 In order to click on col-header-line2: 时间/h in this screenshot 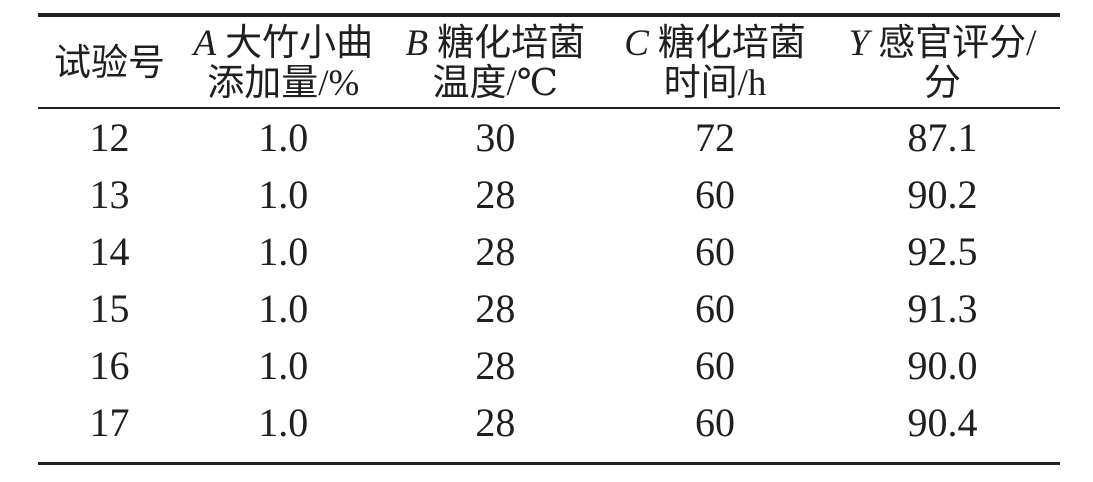, I will do `click(715, 83)`.